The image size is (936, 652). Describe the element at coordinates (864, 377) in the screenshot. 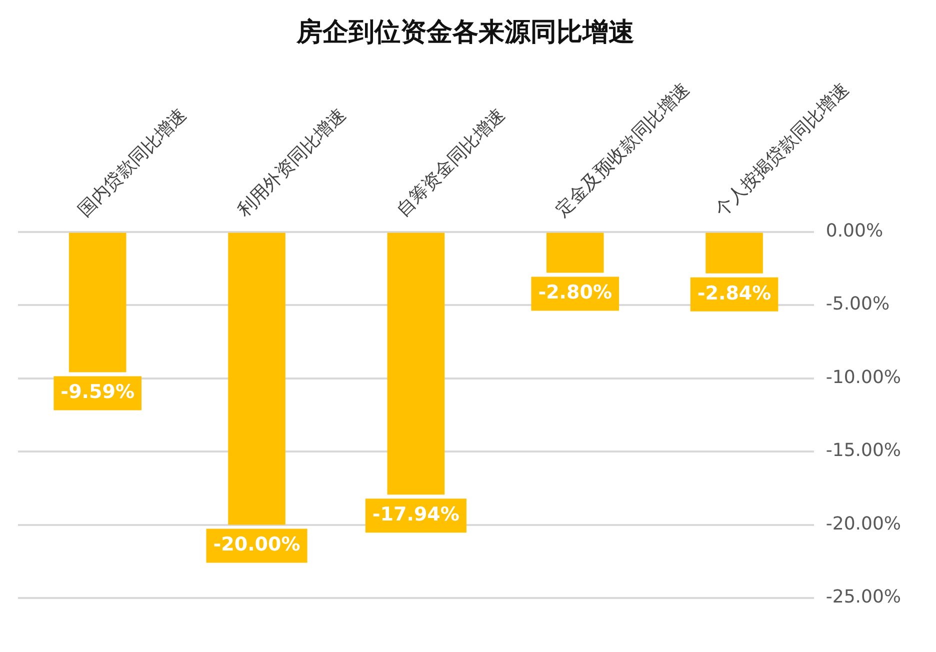

I see `y-tick-label: -10.00%` at that location.